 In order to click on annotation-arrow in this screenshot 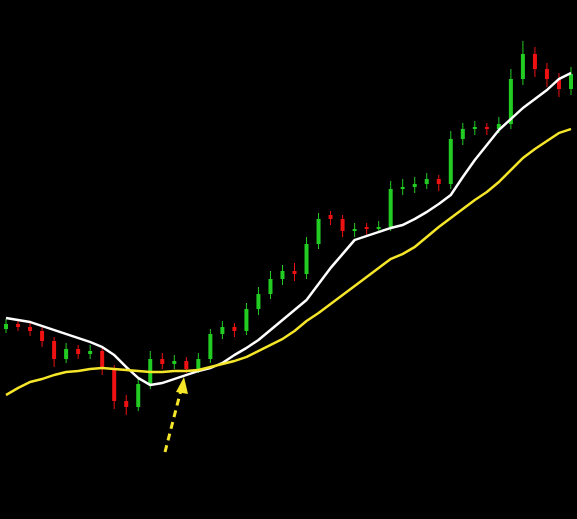, I will do `click(173, 421)`.